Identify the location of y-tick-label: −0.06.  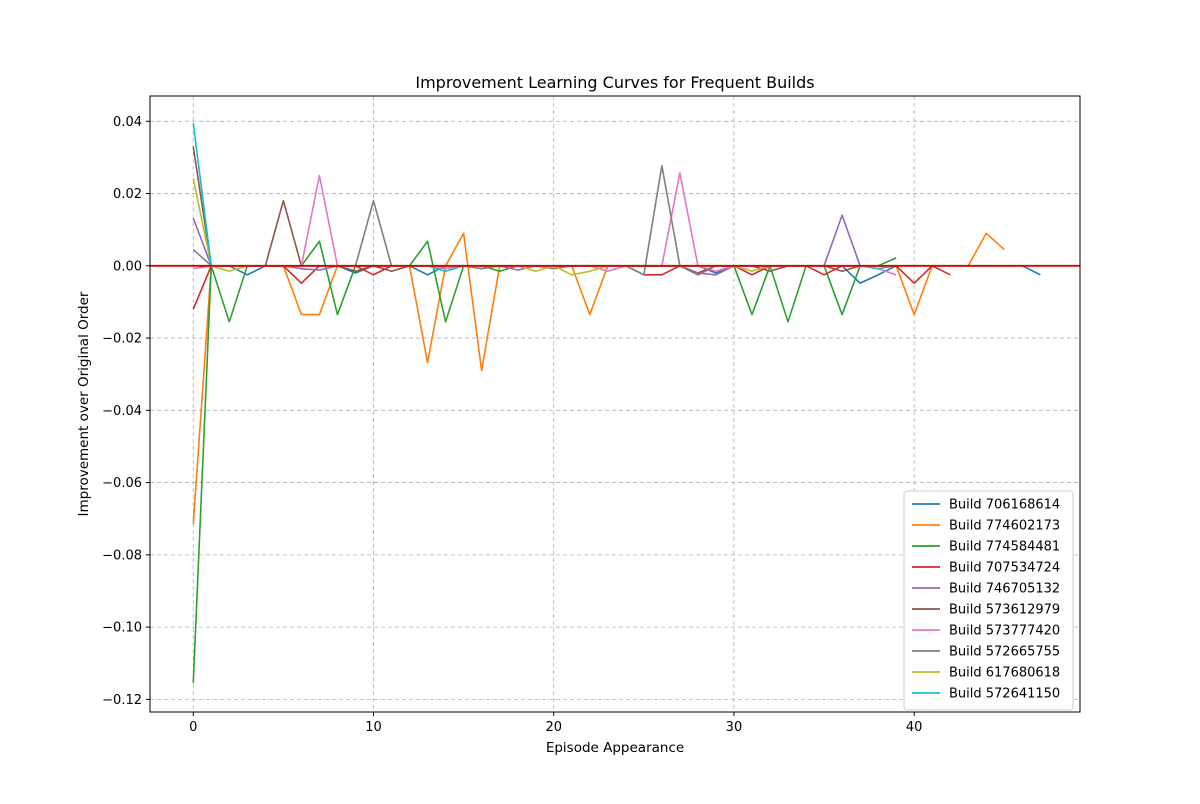
(122, 483).